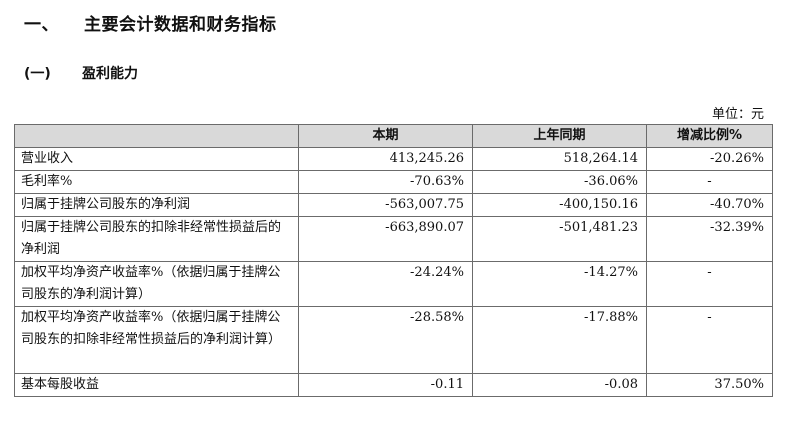 The height and width of the screenshot is (436, 794). What do you see at coordinates (709, 159) in the screenshot?
I see `change-value: -20.26%` at bounding box center [709, 159].